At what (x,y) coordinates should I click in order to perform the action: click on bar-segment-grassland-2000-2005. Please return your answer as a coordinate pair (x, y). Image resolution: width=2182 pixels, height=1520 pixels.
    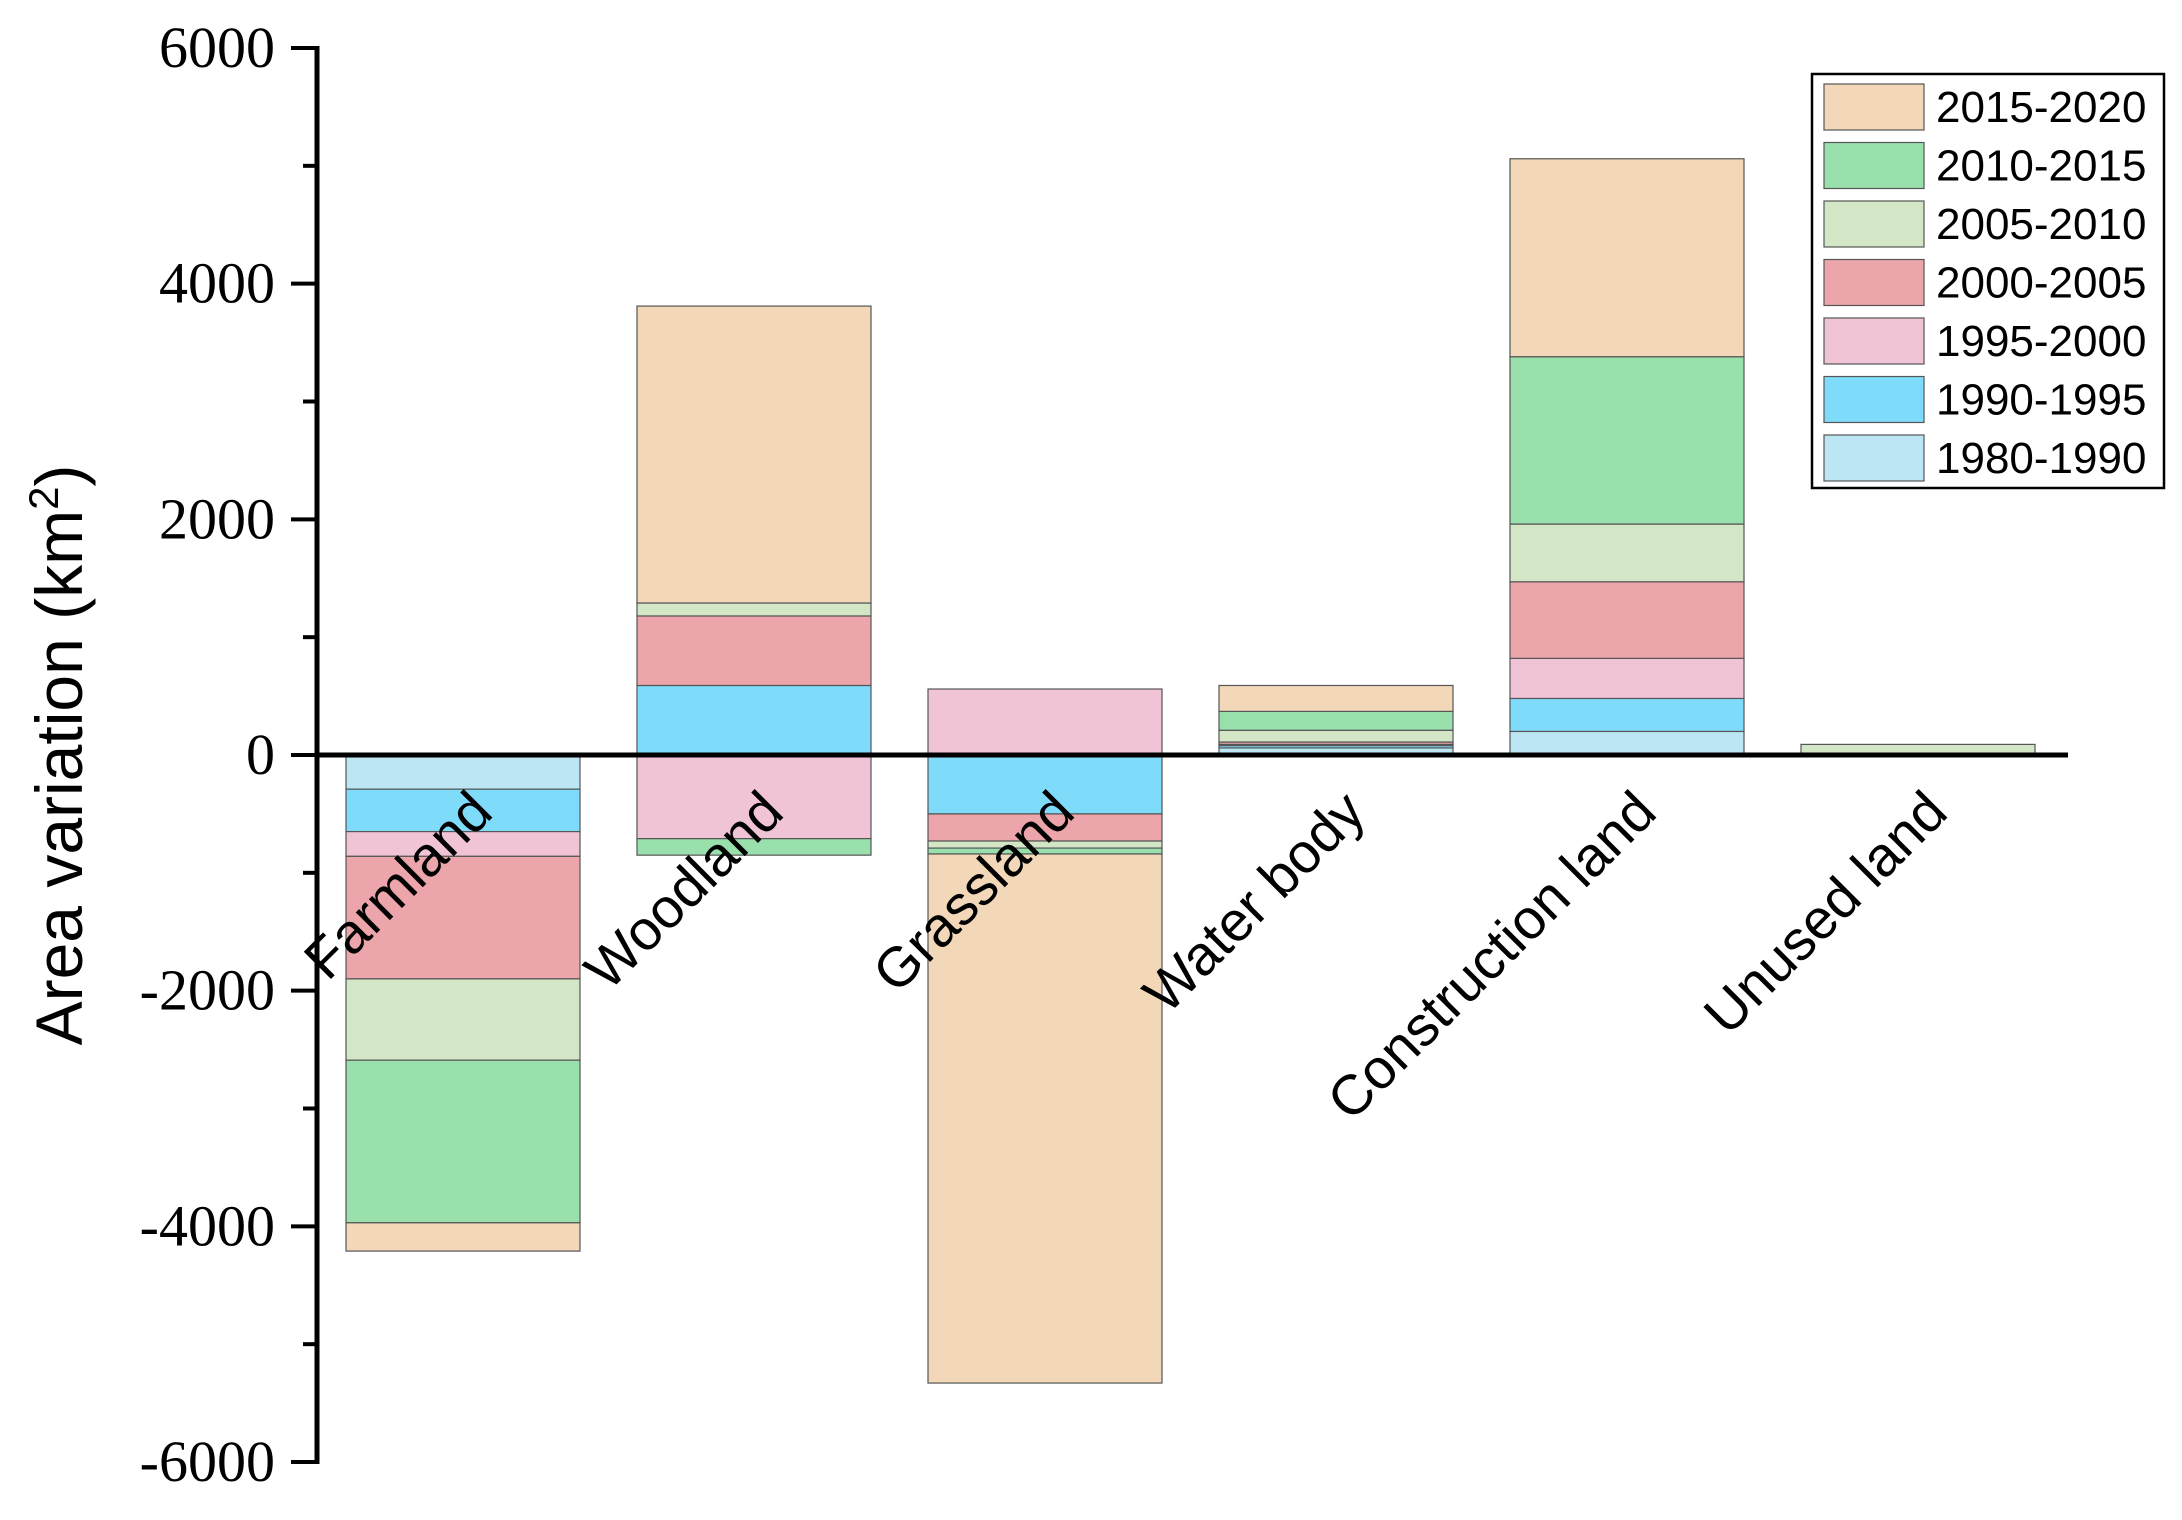
    Looking at the image, I should click on (1045, 827).